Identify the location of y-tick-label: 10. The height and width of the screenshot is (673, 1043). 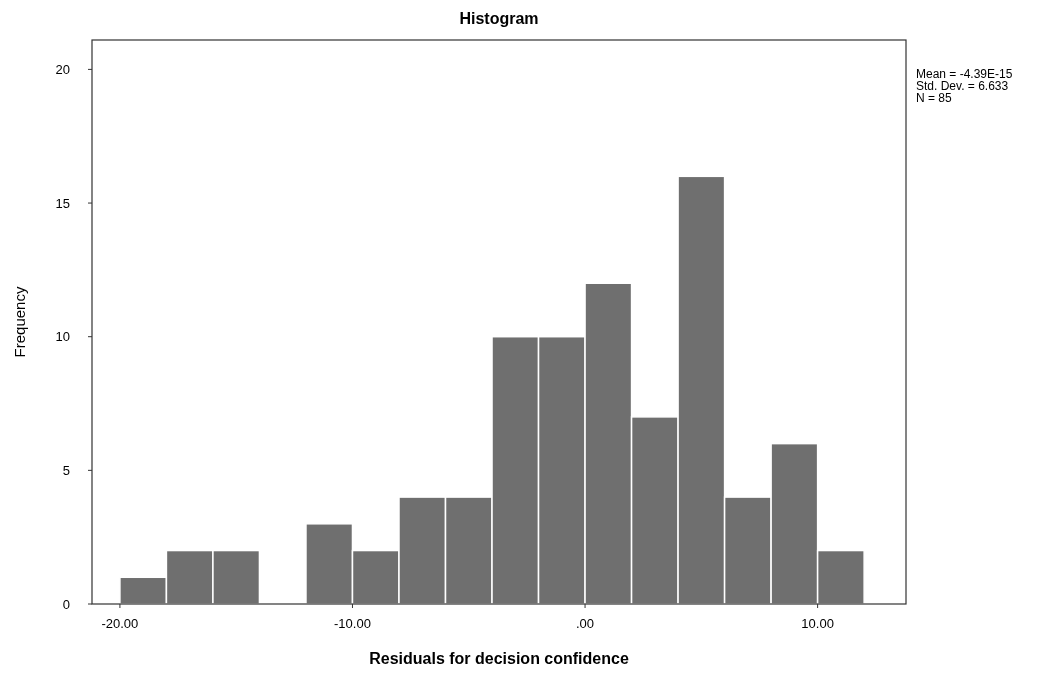
(62, 337).